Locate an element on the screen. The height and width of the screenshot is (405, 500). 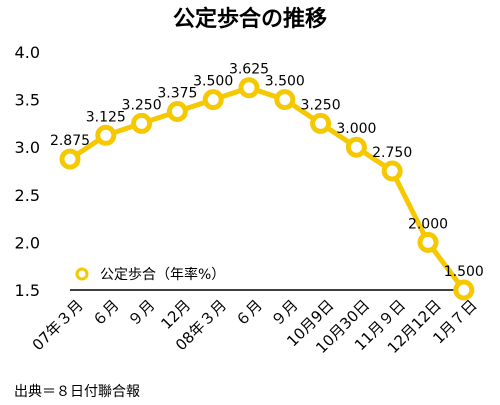
data-label: 3.125 is located at coordinates (106, 117).